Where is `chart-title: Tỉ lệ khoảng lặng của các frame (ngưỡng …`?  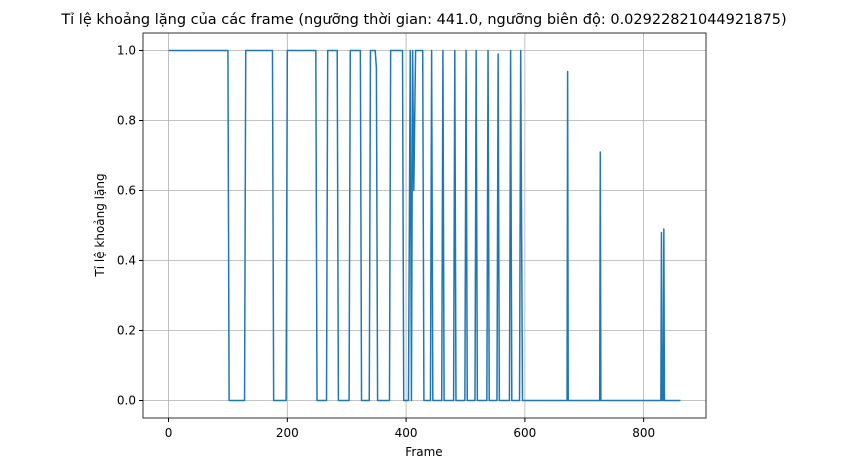 chart-title: Tỉ lệ khoảng lặng của các frame (ngưỡng … is located at coordinates (423, 20).